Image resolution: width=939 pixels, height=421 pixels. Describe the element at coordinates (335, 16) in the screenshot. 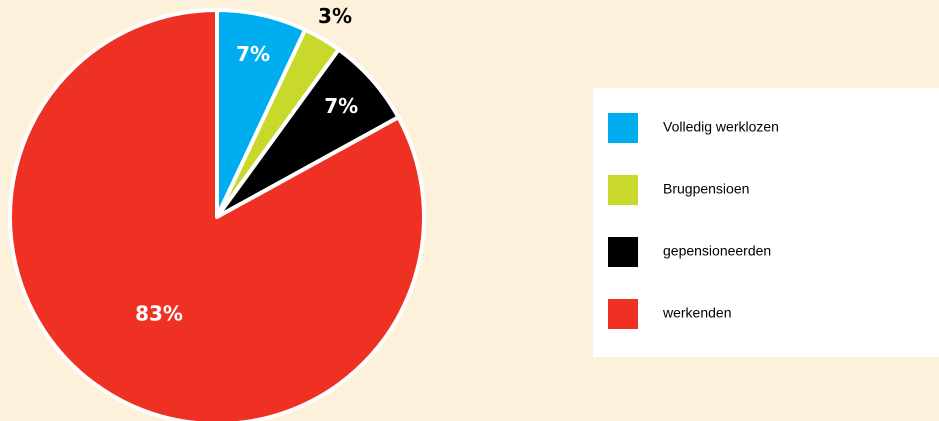

I see `data-label: 3%` at that location.